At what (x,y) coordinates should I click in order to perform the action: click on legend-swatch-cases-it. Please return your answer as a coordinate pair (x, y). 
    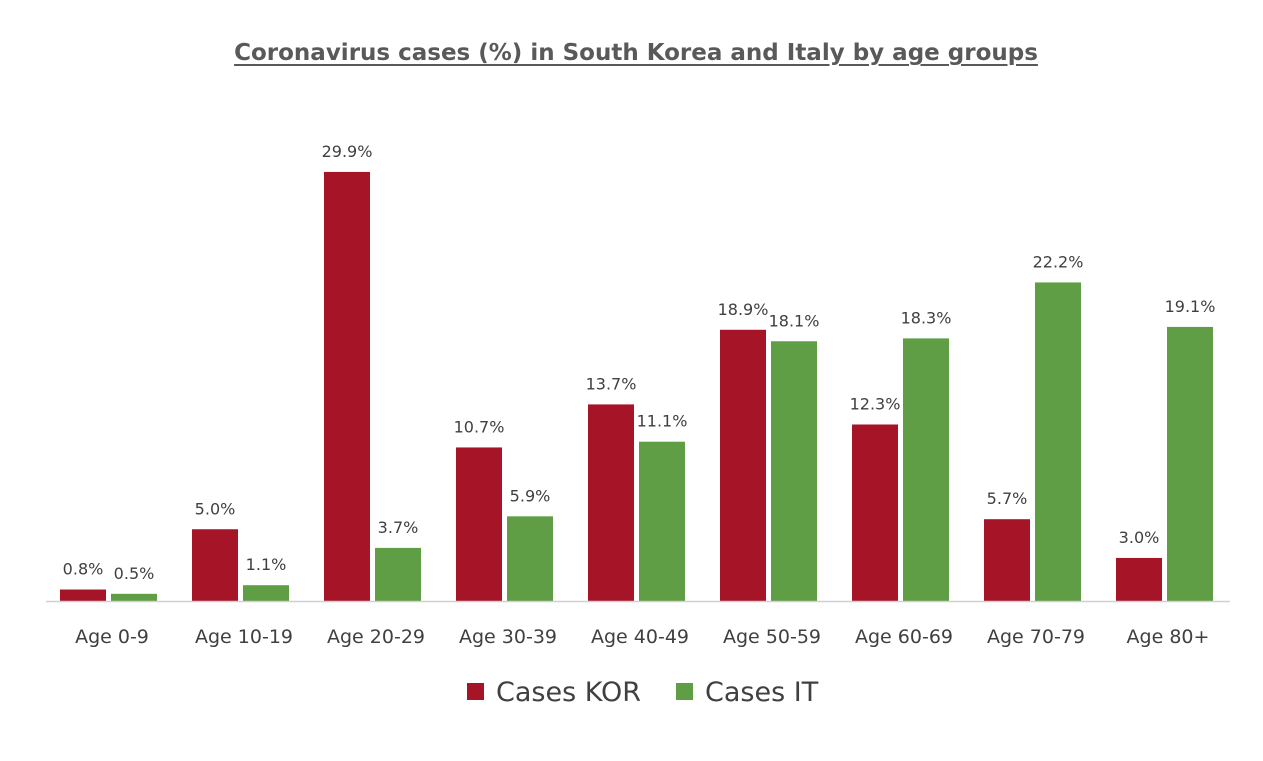
    Looking at the image, I should click on (684, 691).